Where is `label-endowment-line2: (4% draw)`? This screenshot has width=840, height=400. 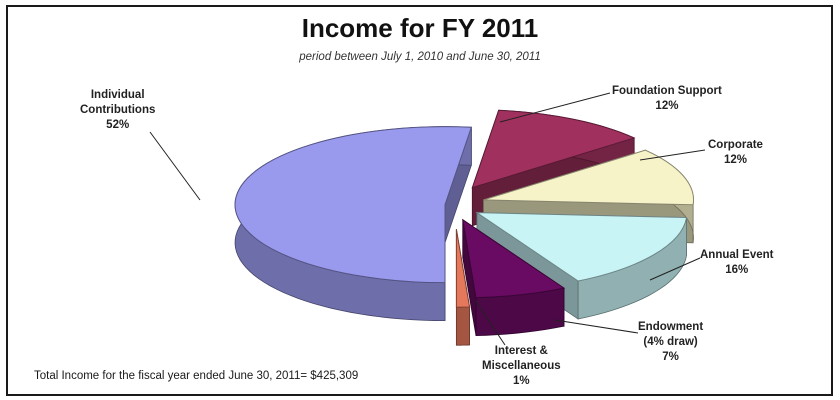 label-endowment-line2: (4% draw) is located at coordinates (670, 342).